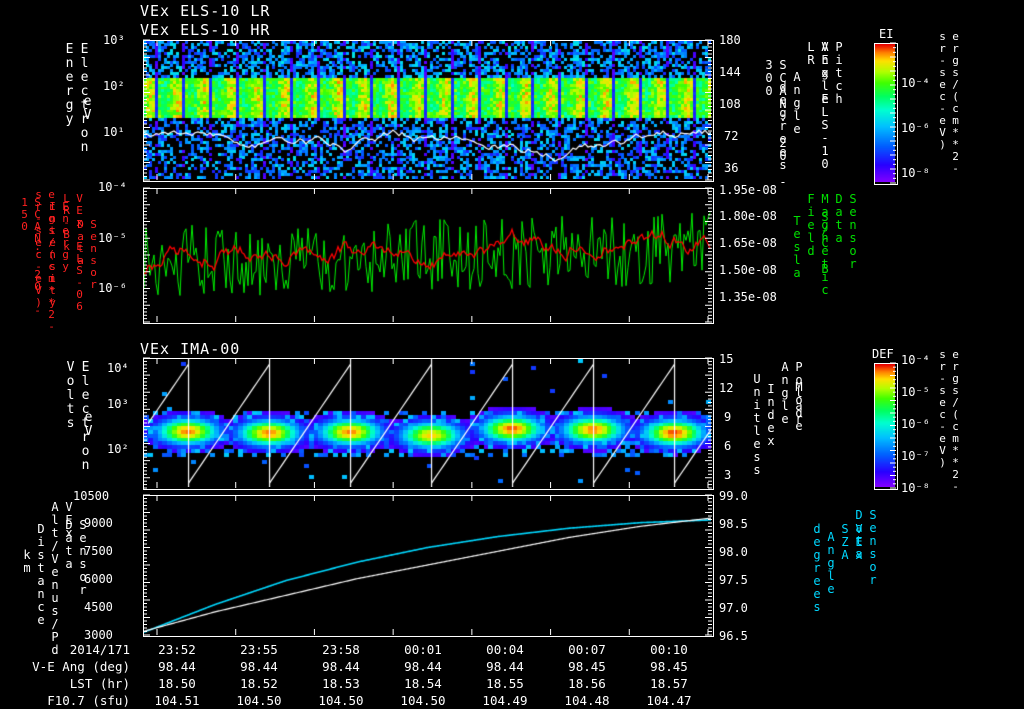  I want to click on panel3-ytick-2: 10², so click(118, 449).